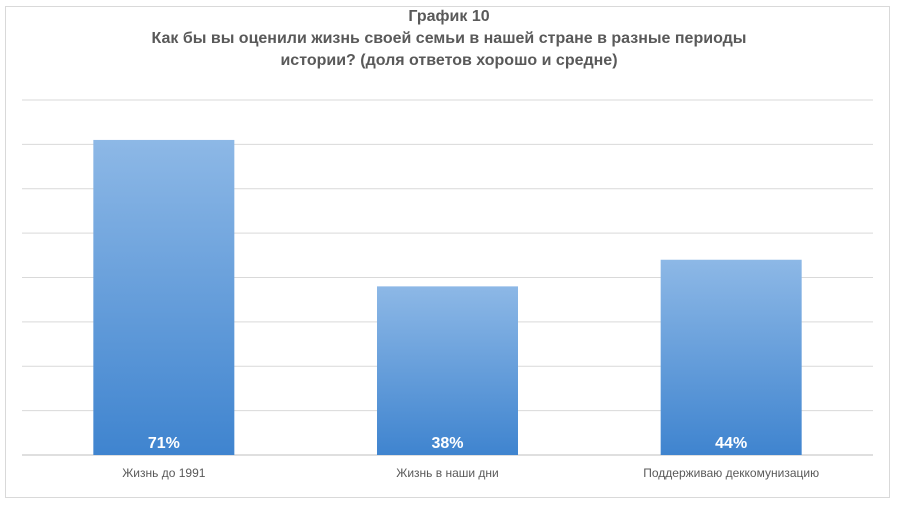 Image resolution: width=898 pixels, height=531 pixels. What do you see at coordinates (164, 443) in the screenshot?
I see `data-label: 71%` at bounding box center [164, 443].